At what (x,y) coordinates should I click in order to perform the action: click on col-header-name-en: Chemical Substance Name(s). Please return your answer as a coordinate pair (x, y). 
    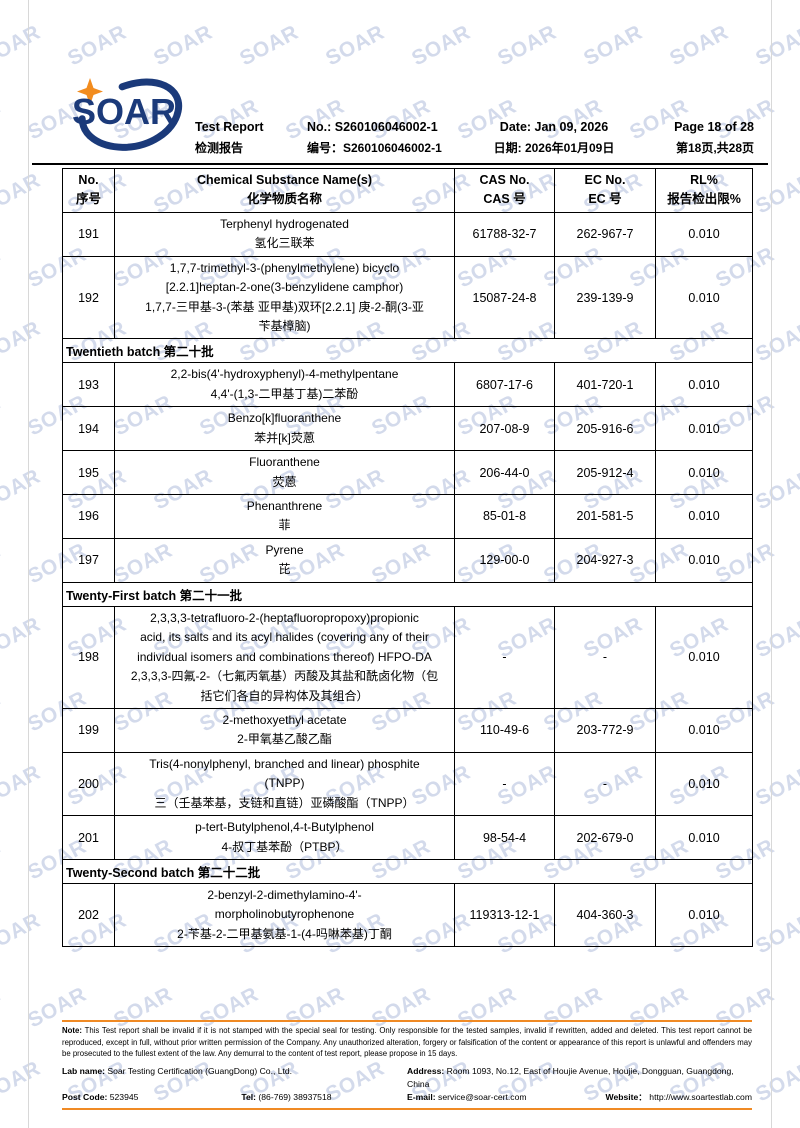
    Looking at the image, I should click on (284, 180).